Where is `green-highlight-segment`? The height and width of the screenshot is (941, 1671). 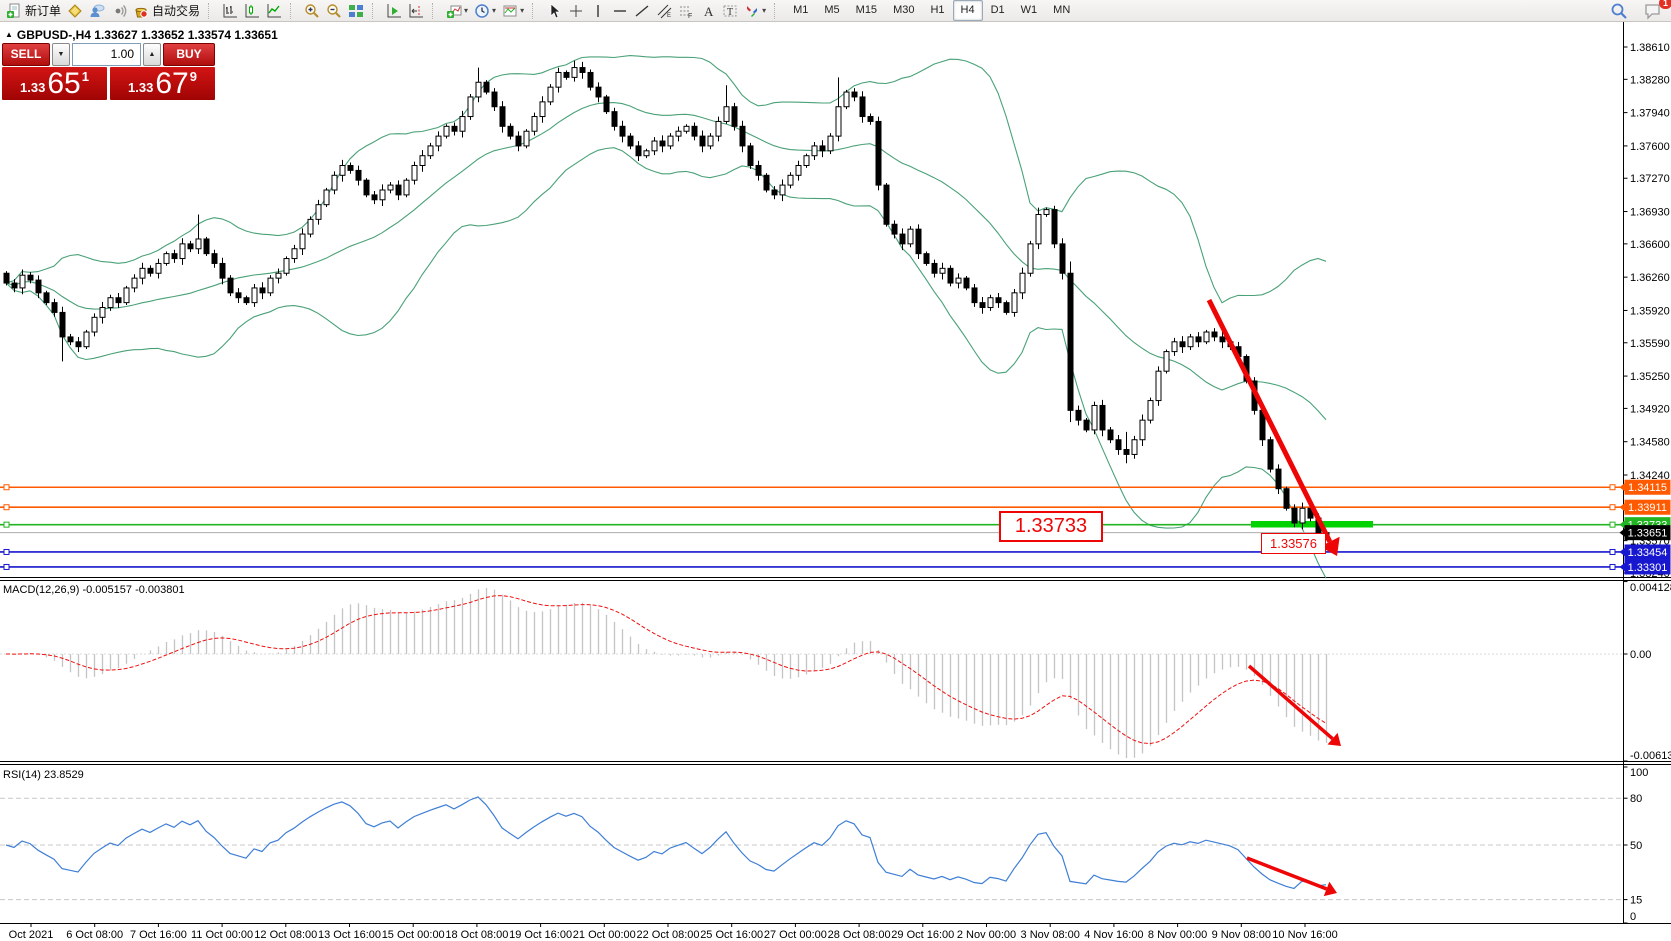 green-highlight-segment is located at coordinates (1312, 524).